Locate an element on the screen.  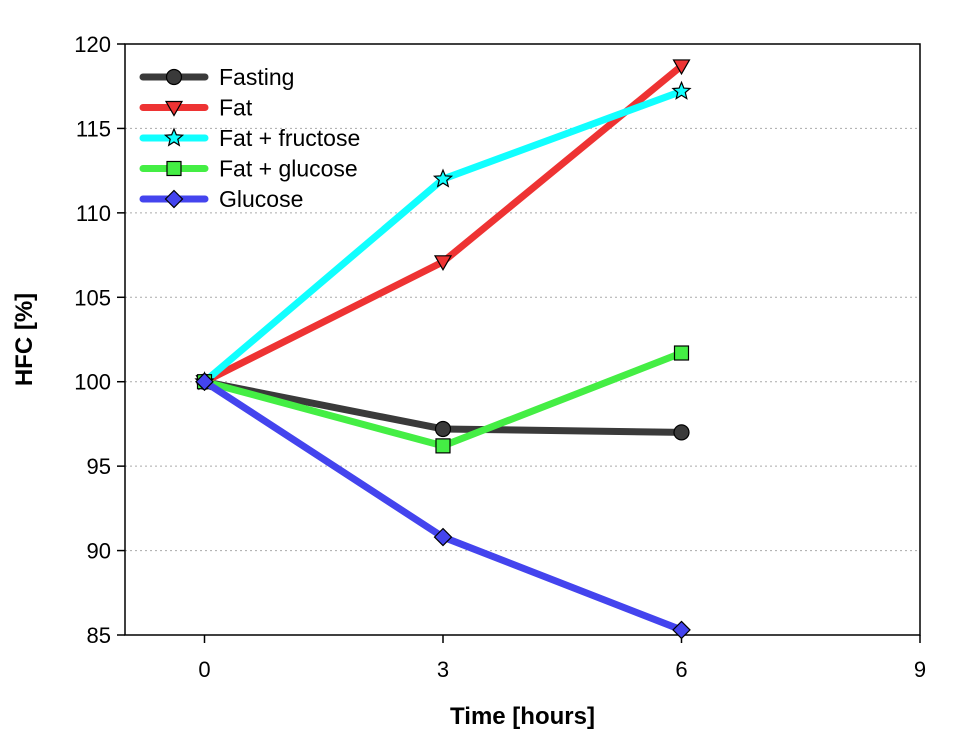
y-axis-title: HFC [%] is located at coordinates (24, 339).